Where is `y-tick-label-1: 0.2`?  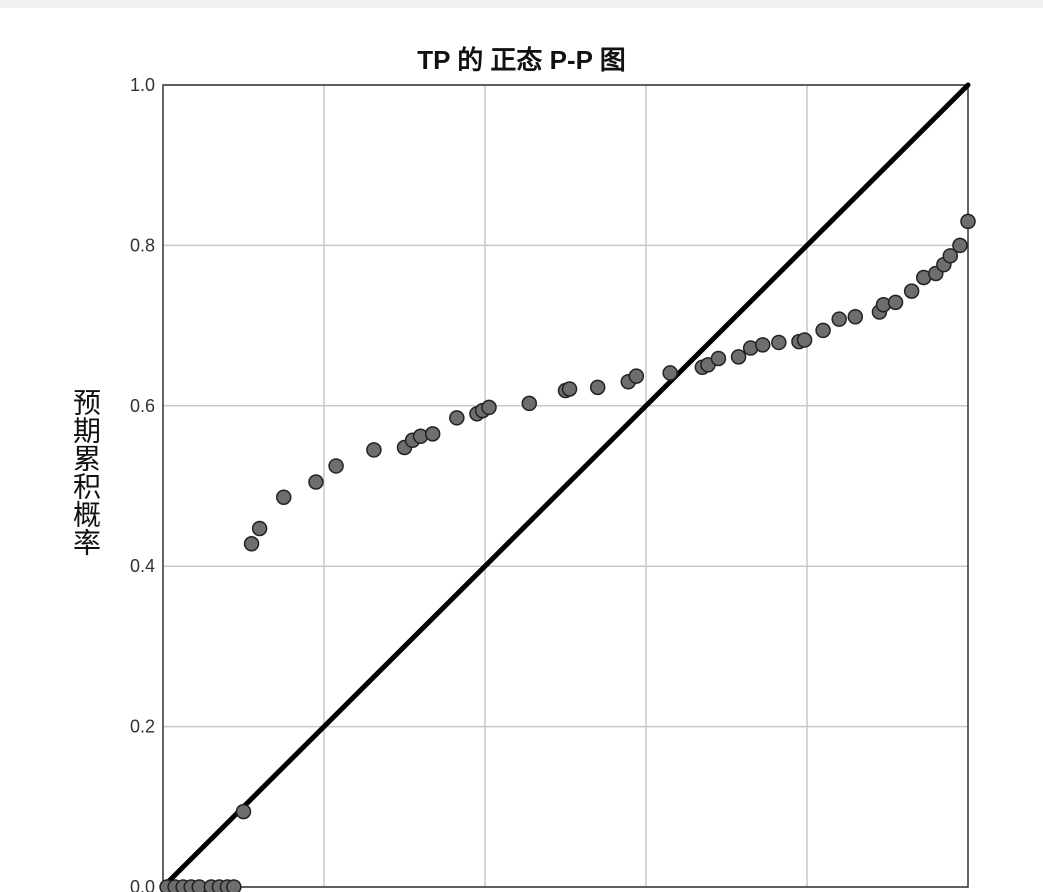
y-tick-label-1: 0.2 is located at coordinates (142, 727).